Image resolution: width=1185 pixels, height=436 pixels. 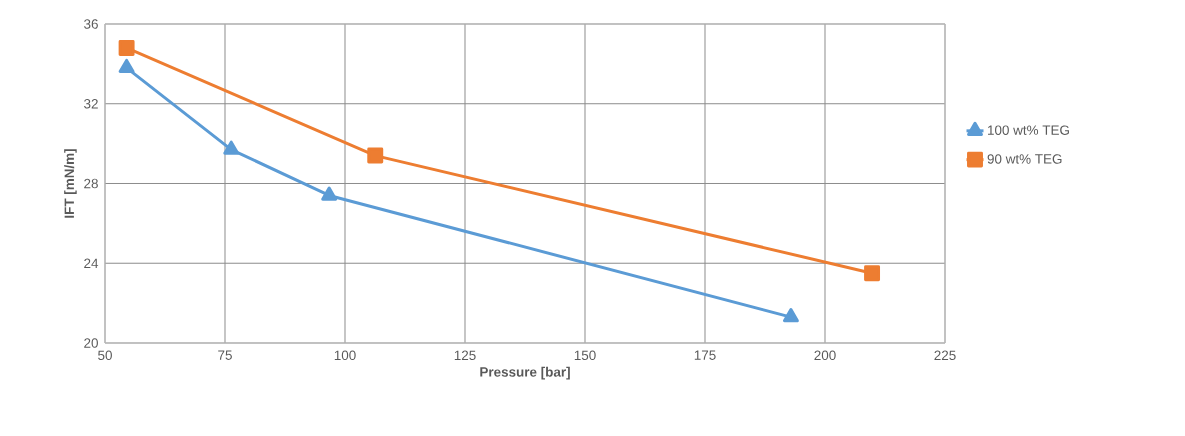 I want to click on legend-label: 100 wt% TEG, so click(x=1028, y=130).